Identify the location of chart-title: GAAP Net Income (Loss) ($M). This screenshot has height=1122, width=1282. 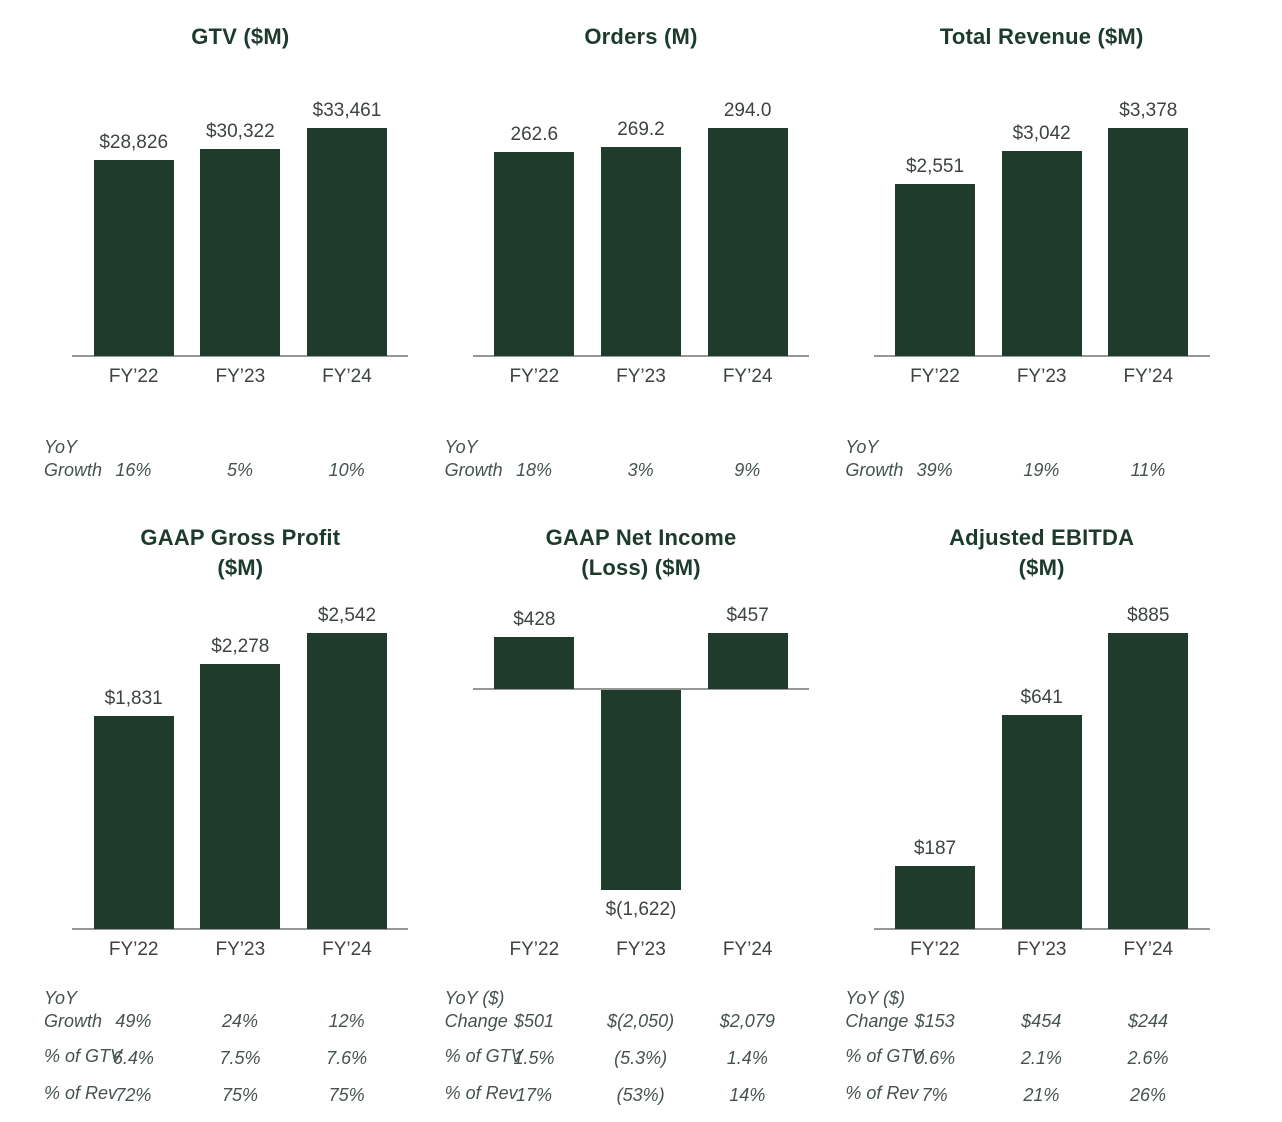
(641, 553).